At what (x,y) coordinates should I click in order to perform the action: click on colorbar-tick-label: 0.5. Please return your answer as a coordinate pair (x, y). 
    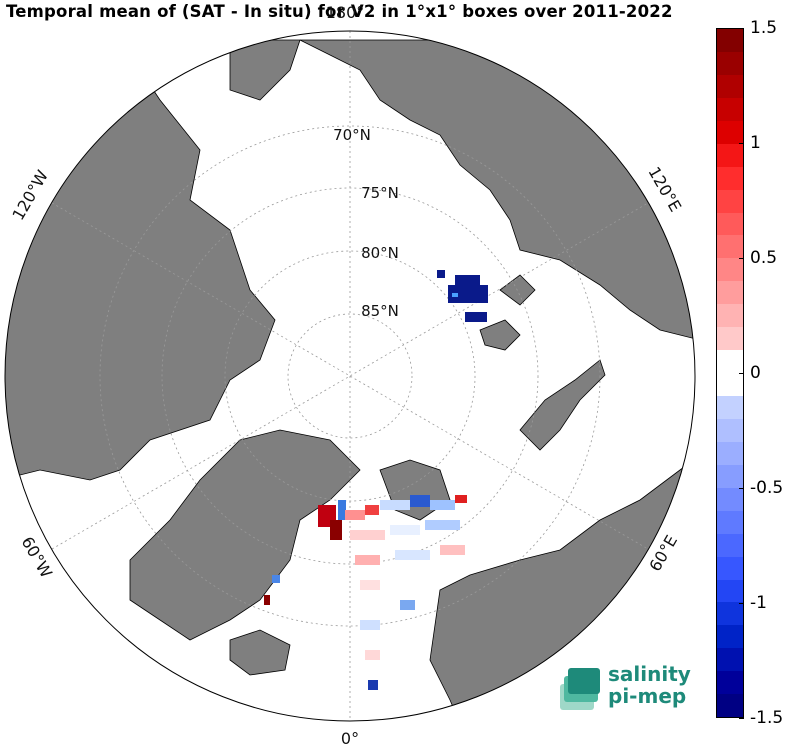
    Looking at the image, I should click on (764, 258).